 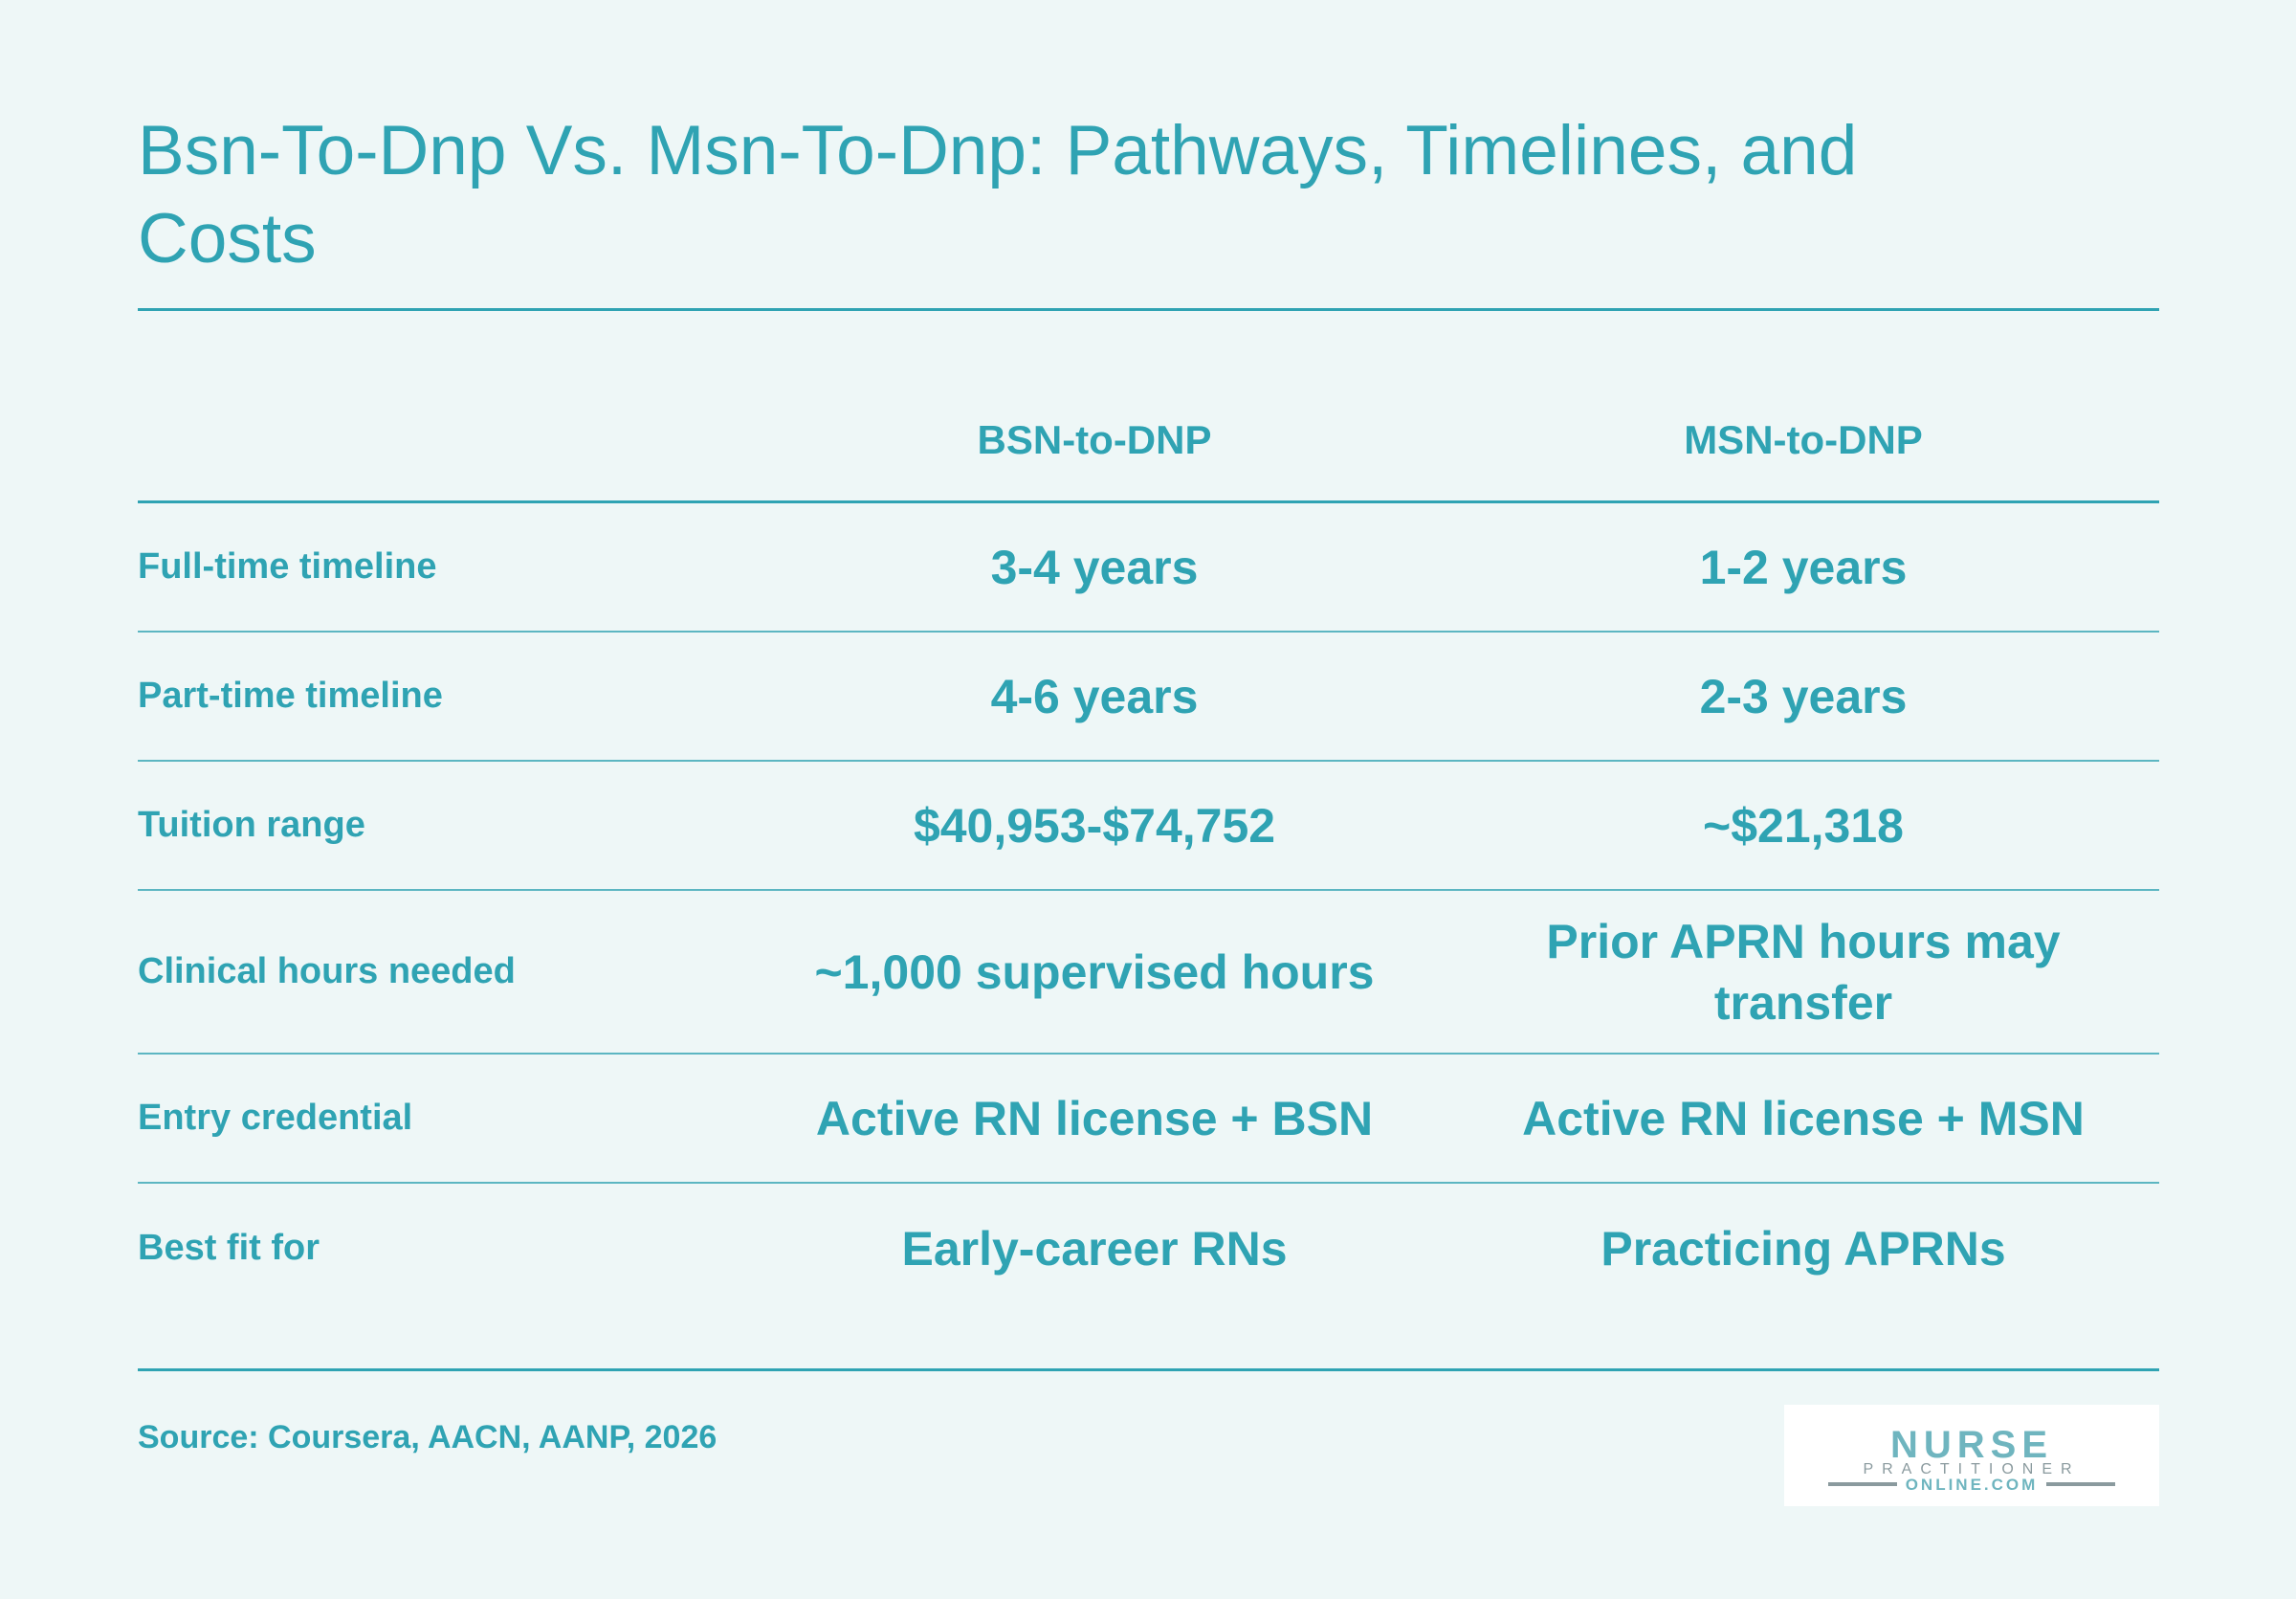 What do you see at coordinates (1094, 1248) in the screenshot?
I see `bsn-cell: Early-career RNs` at bounding box center [1094, 1248].